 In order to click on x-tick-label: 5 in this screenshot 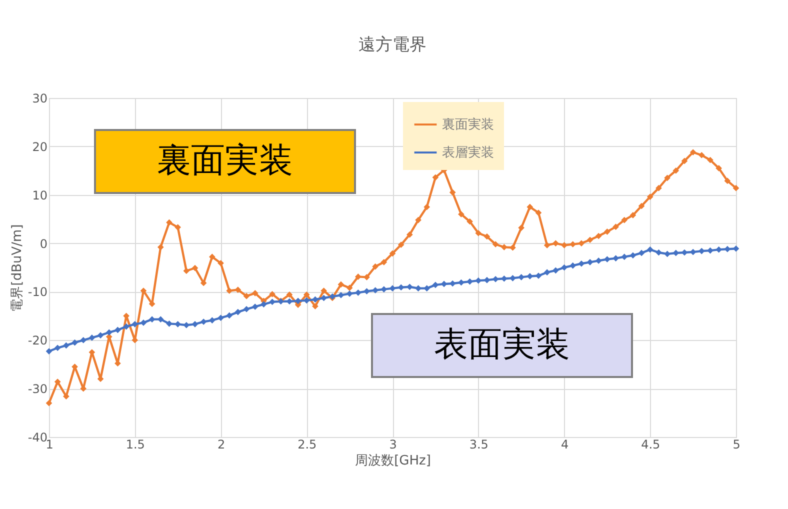, I will do `click(736, 445)`.